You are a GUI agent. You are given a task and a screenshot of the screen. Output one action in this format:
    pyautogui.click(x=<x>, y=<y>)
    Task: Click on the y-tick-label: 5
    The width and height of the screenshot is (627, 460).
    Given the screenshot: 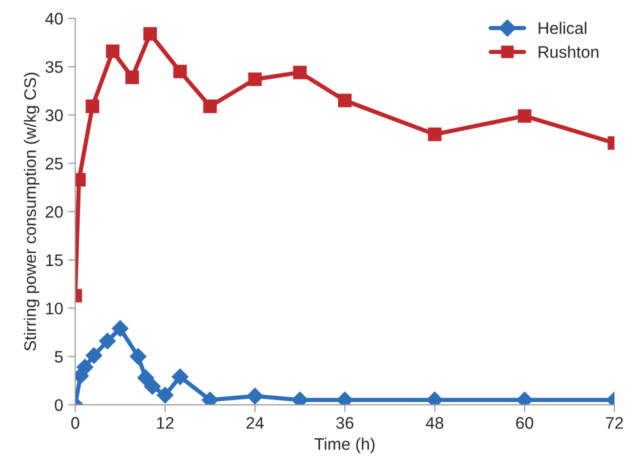 What is the action you would take?
    pyautogui.click(x=58, y=357)
    